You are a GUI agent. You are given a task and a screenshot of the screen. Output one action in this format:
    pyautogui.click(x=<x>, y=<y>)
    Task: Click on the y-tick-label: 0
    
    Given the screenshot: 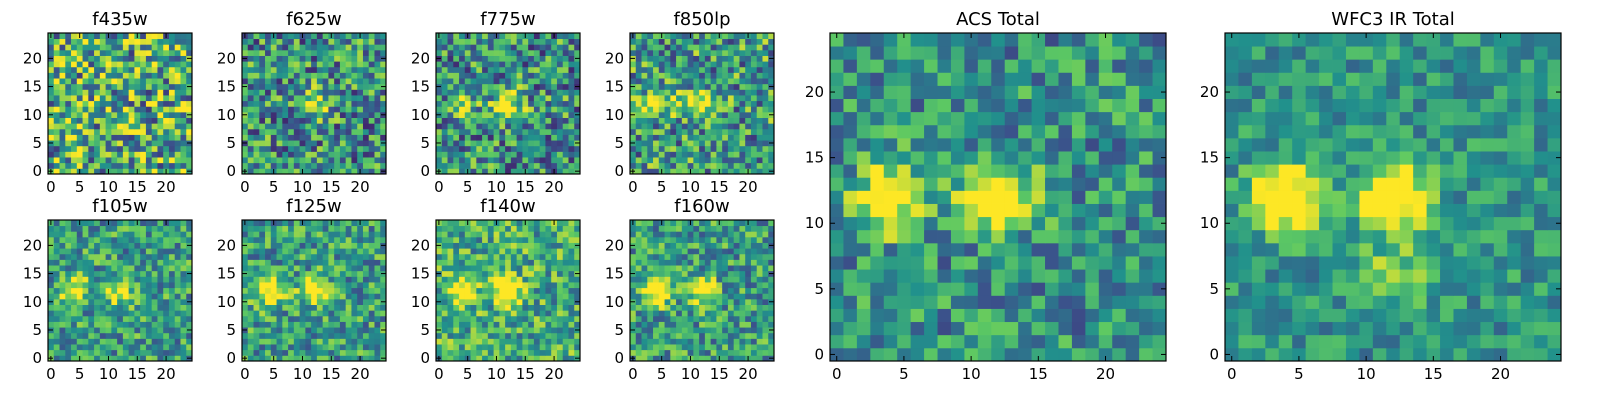 What is the action you would take?
    pyautogui.click(x=37, y=358)
    